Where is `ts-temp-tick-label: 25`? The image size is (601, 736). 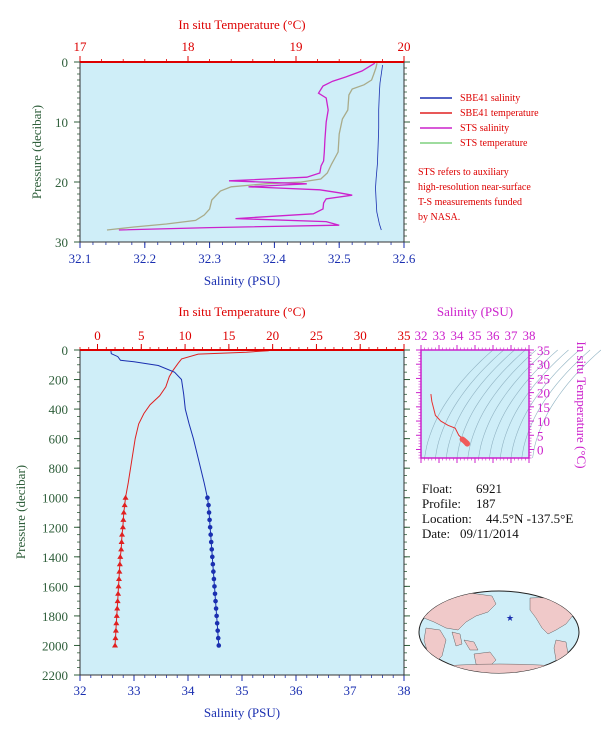
ts-temp-tick-label: 25 is located at coordinates (543, 378).